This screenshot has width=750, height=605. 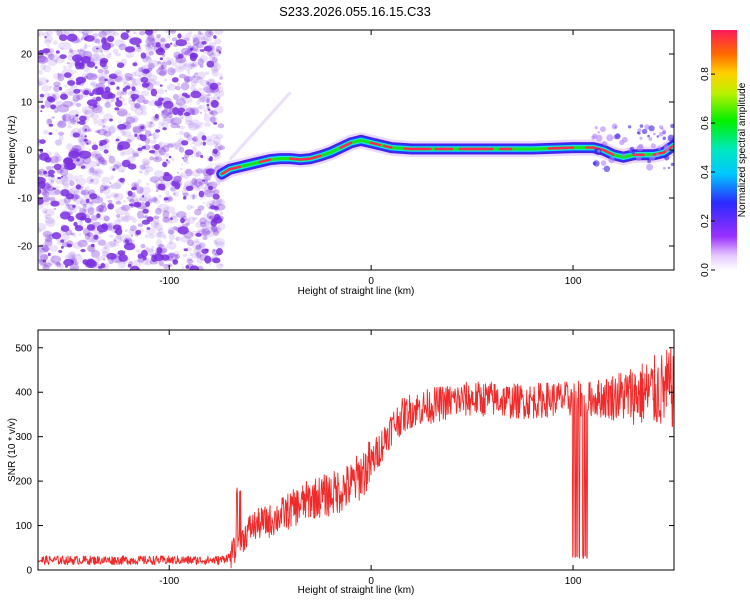 I want to click on top-y-tick-label: 10, so click(x=27, y=103).